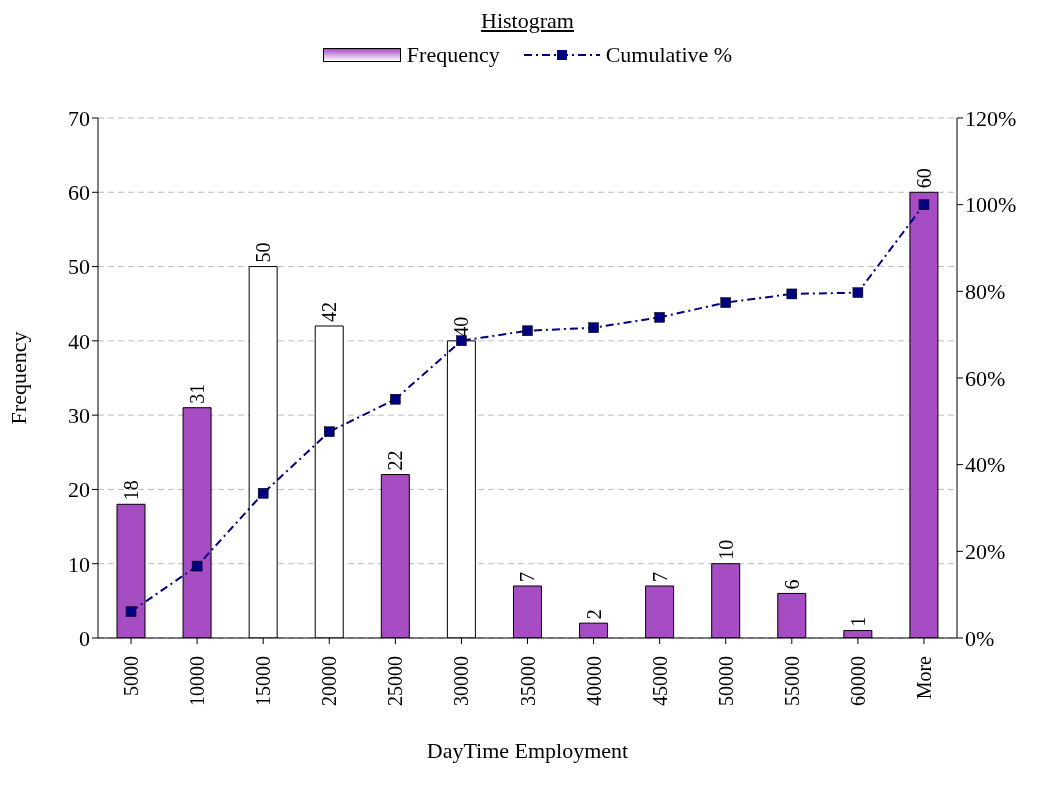 This screenshot has height=805, width=1055. What do you see at coordinates (18, 378) in the screenshot?
I see `y-axis-title: Frequency` at bounding box center [18, 378].